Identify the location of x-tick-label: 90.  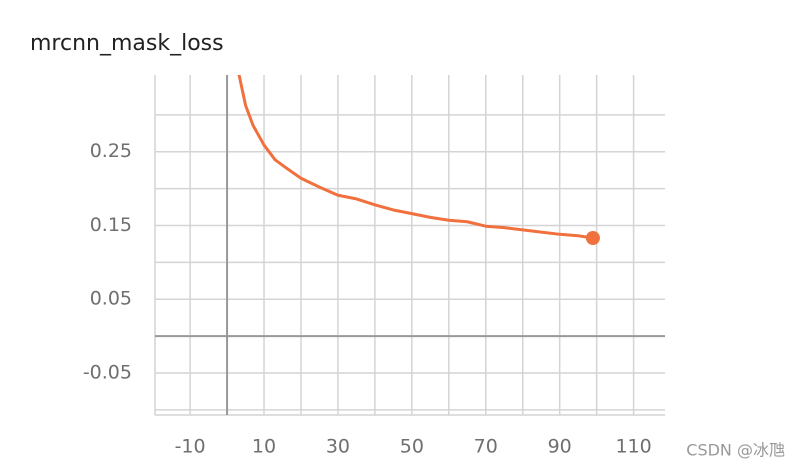
(560, 447).